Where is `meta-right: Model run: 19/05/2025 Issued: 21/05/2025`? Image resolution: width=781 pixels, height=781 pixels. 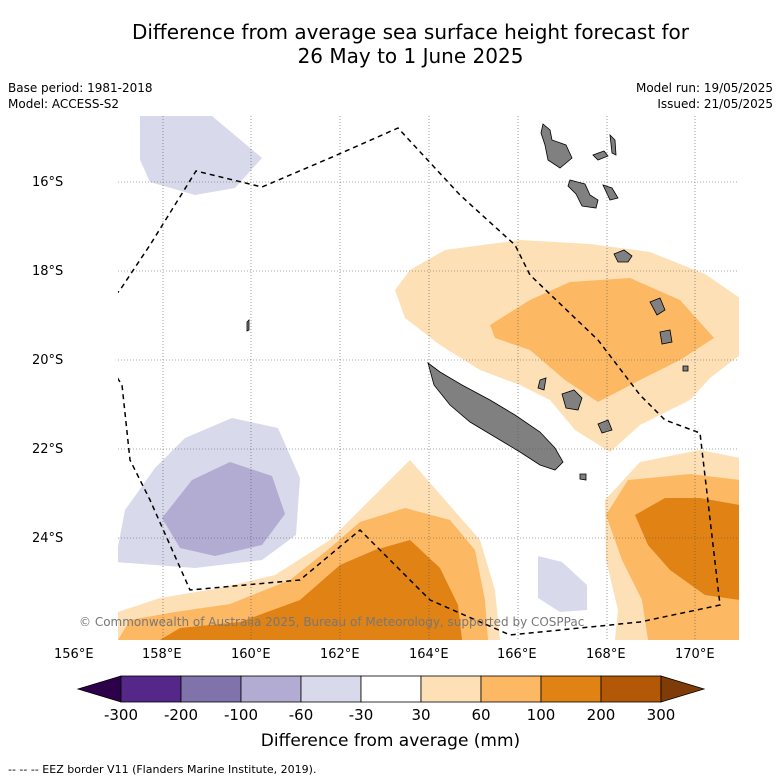 meta-right: Model run: 19/05/2025 Issued: 21/05/2025 is located at coordinates (704, 96).